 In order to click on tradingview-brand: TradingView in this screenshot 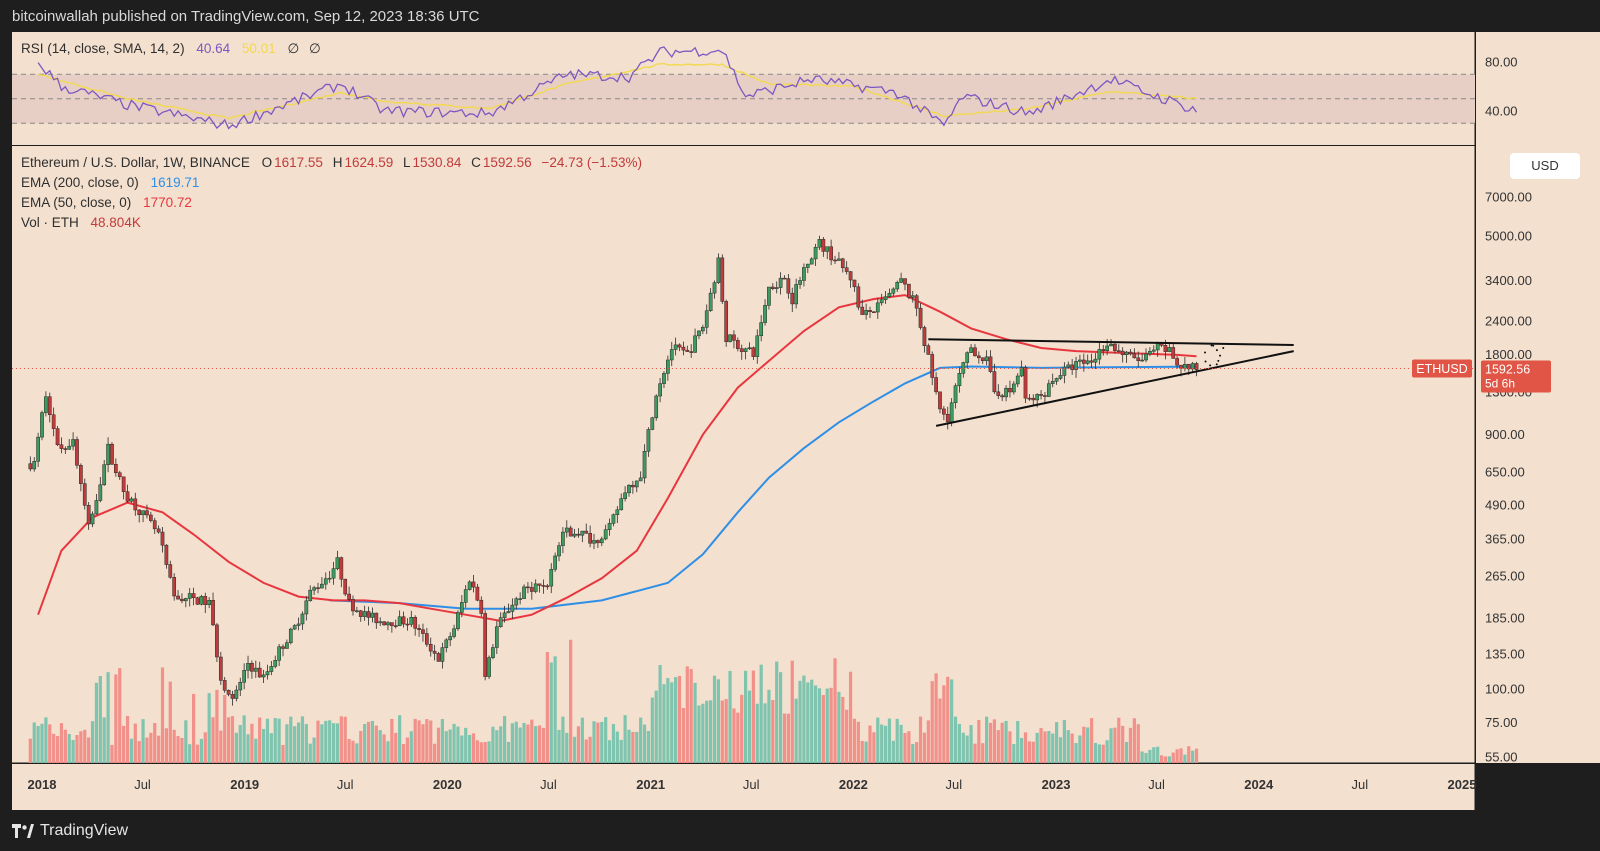, I will do `click(84, 830)`.